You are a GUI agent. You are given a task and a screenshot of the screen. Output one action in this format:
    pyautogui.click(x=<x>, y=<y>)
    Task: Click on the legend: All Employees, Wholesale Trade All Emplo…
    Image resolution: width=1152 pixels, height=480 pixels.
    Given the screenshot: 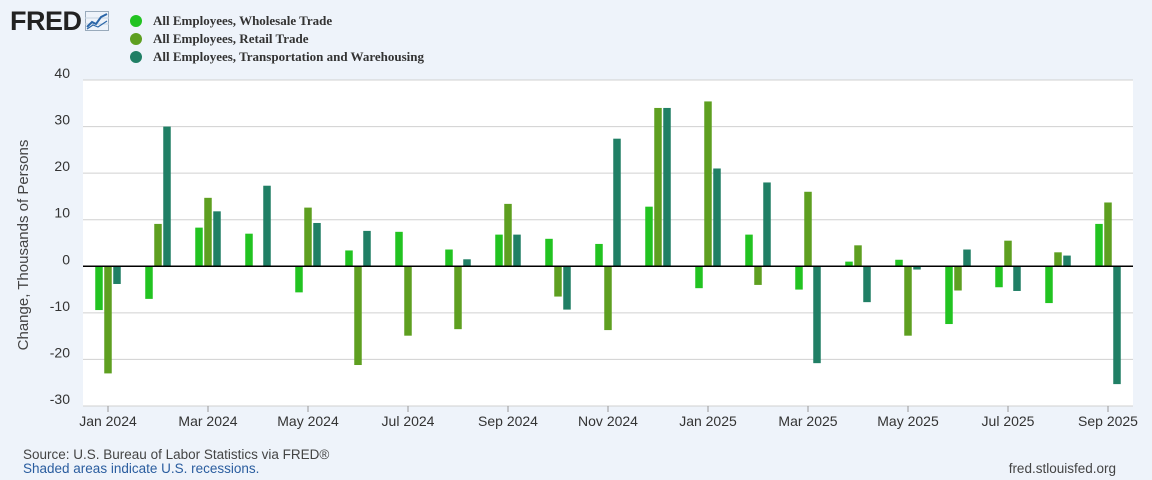 What is the action you would take?
    pyautogui.click(x=277, y=39)
    